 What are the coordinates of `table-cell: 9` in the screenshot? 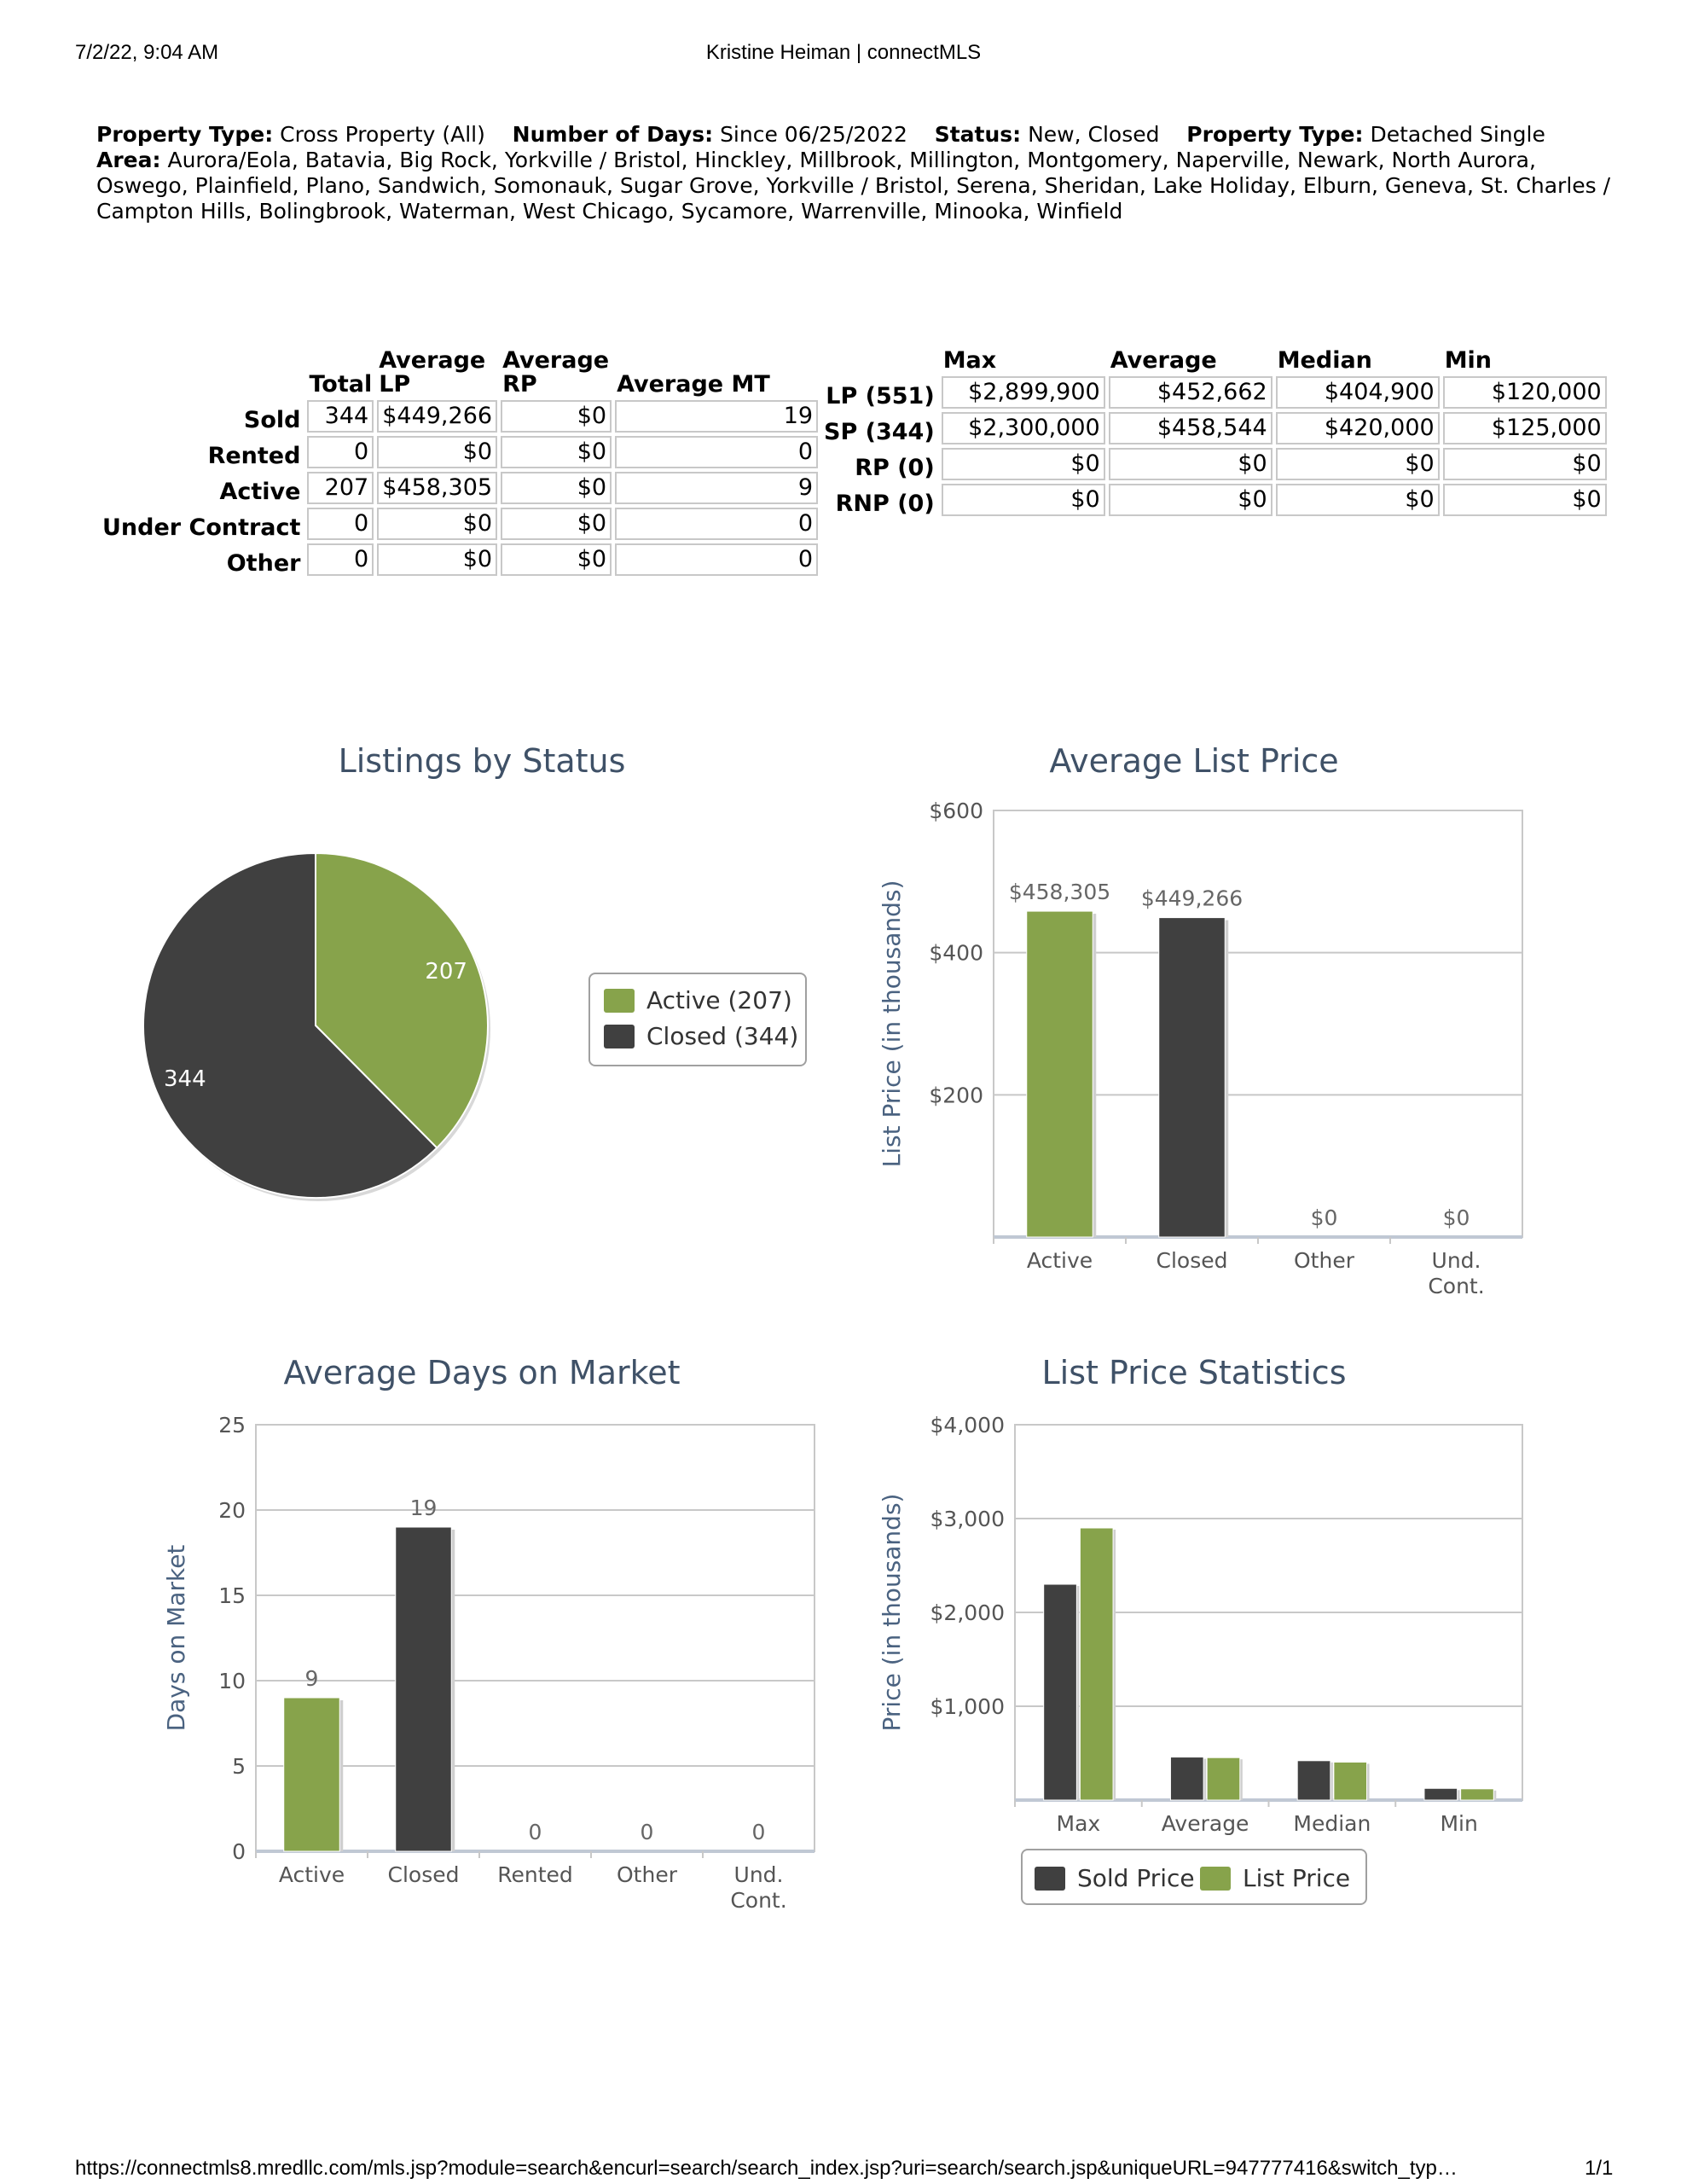 It's located at (717, 488).